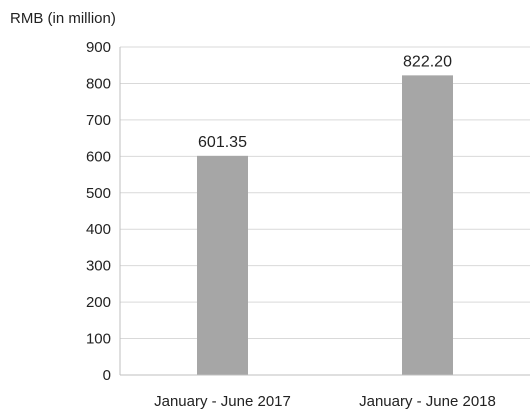 The width and height of the screenshot is (531, 413). I want to click on y-tick-label: 0, so click(107, 375).